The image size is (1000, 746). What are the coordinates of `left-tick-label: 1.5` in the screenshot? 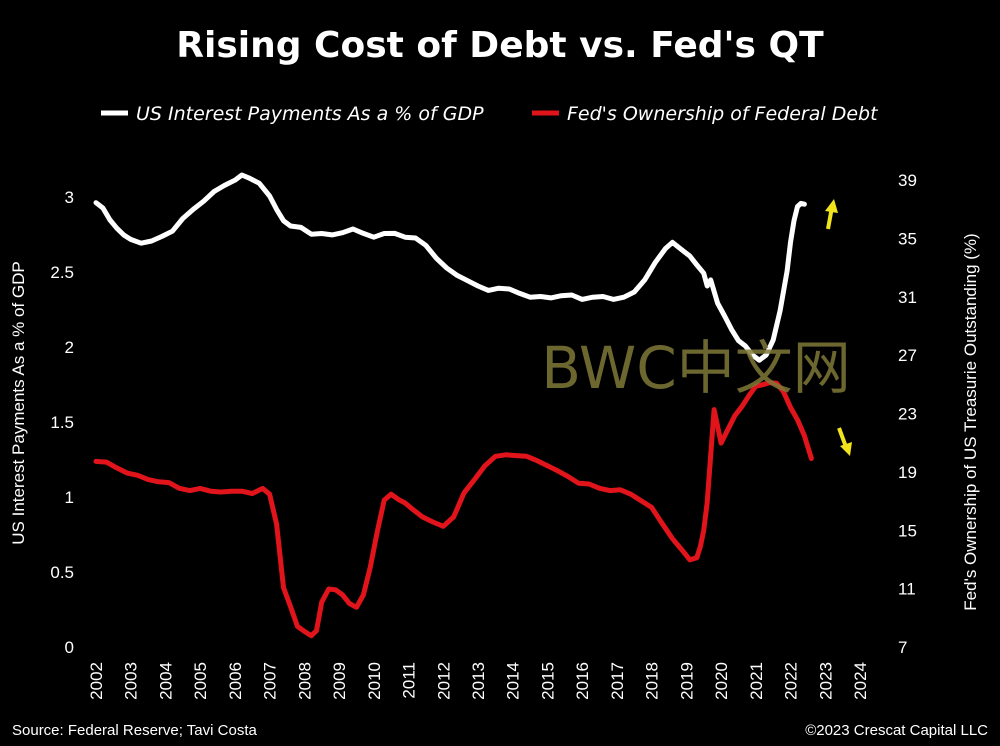 It's located at (62, 422).